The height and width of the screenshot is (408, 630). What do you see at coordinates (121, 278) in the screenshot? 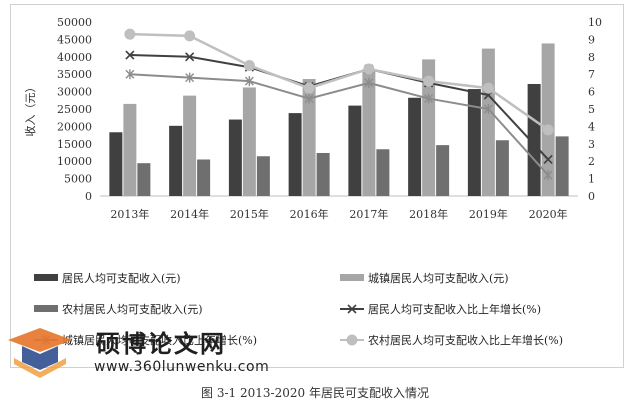
I see `legend-label: 居民人均可支配收入(元)` at bounding box center [121, 278].